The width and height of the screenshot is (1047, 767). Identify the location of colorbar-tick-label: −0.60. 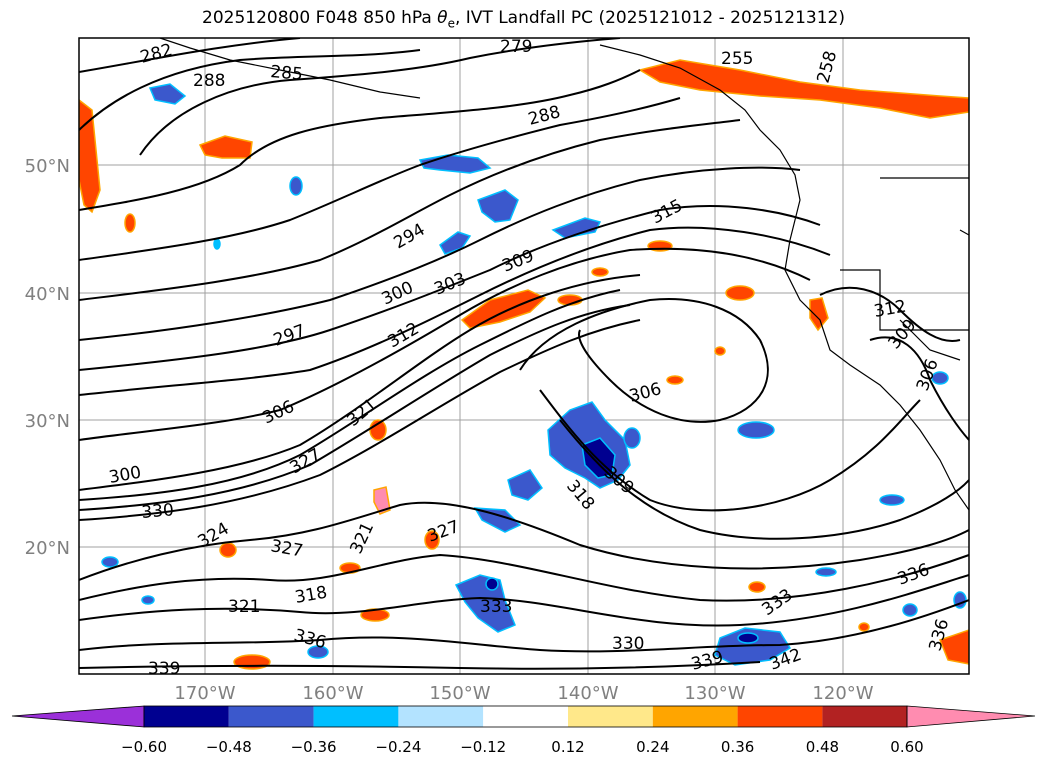
(144, 747).